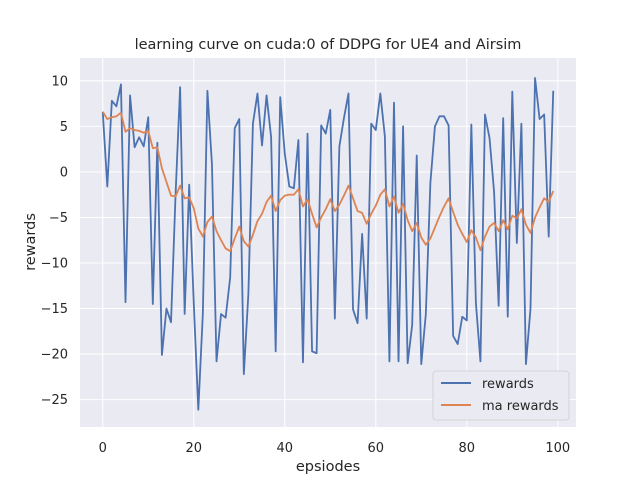 This screenshot has width=640, height=480. What do you see at coordinates (508, 384) in the screenshot?
I see `legend-label-rewards: rewards` at bounding box center [508, 384].